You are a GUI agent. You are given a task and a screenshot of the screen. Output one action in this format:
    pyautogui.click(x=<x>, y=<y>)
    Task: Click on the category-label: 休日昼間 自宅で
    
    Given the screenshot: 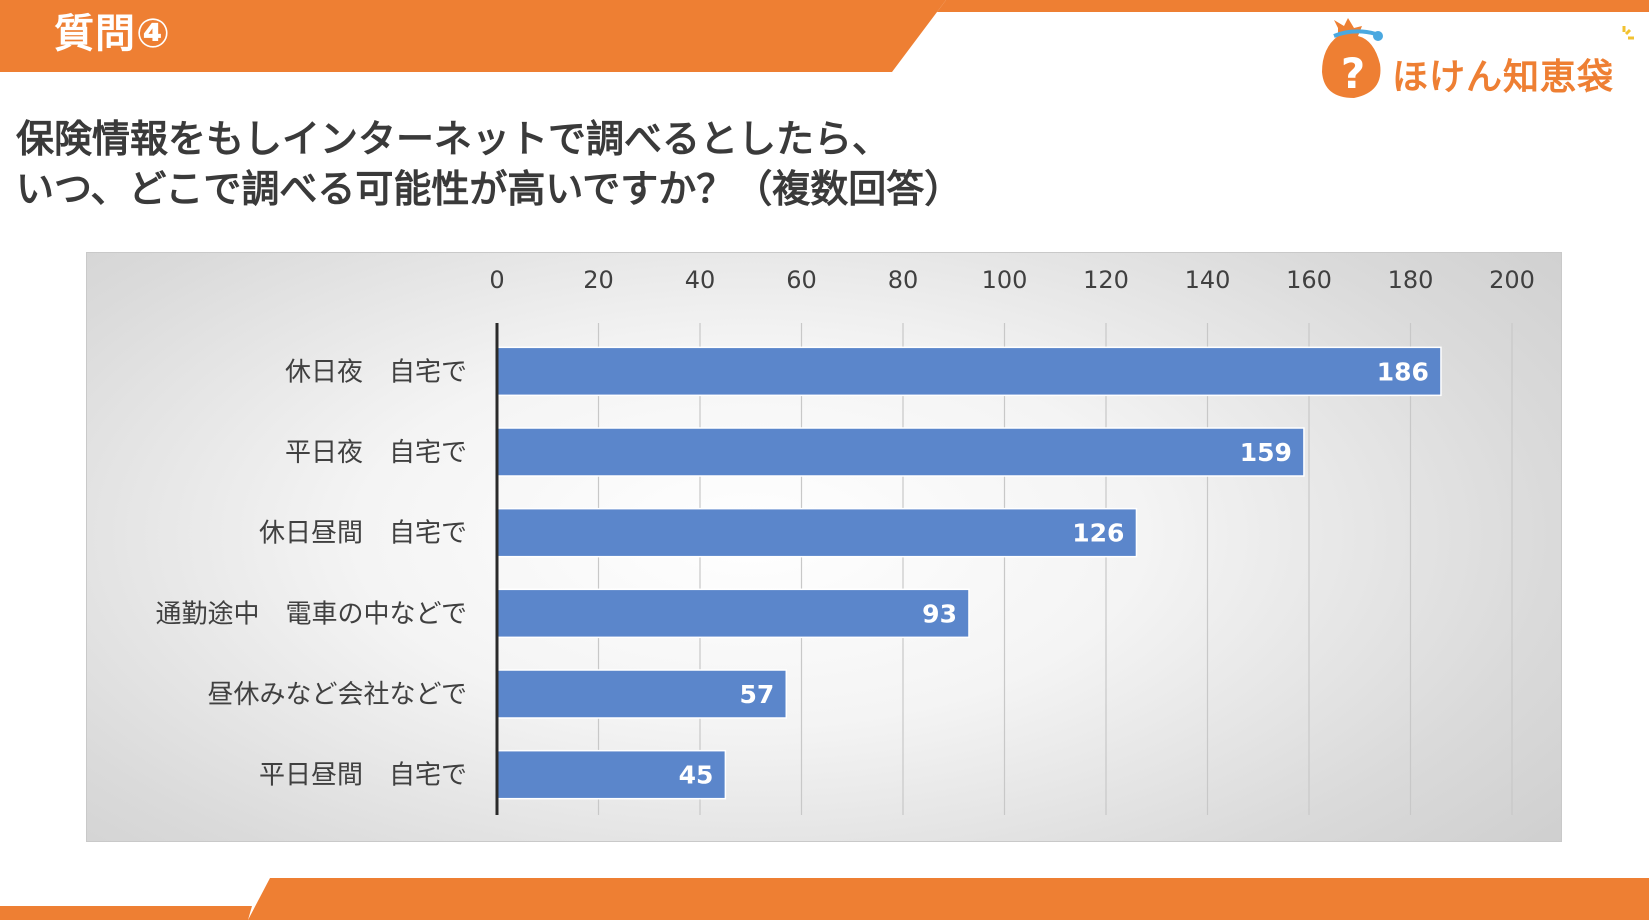 What is the action you would take?
    pyautogui.click(x=363, y=534)
    